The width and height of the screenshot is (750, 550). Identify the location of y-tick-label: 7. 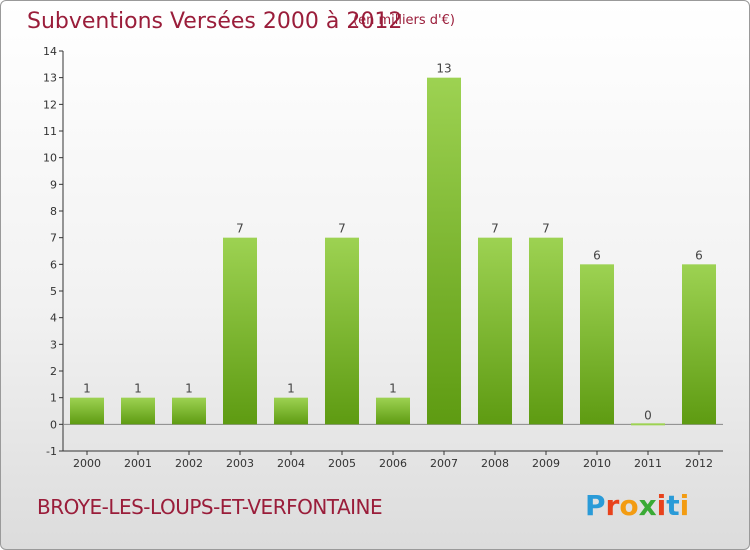
(53, 238).